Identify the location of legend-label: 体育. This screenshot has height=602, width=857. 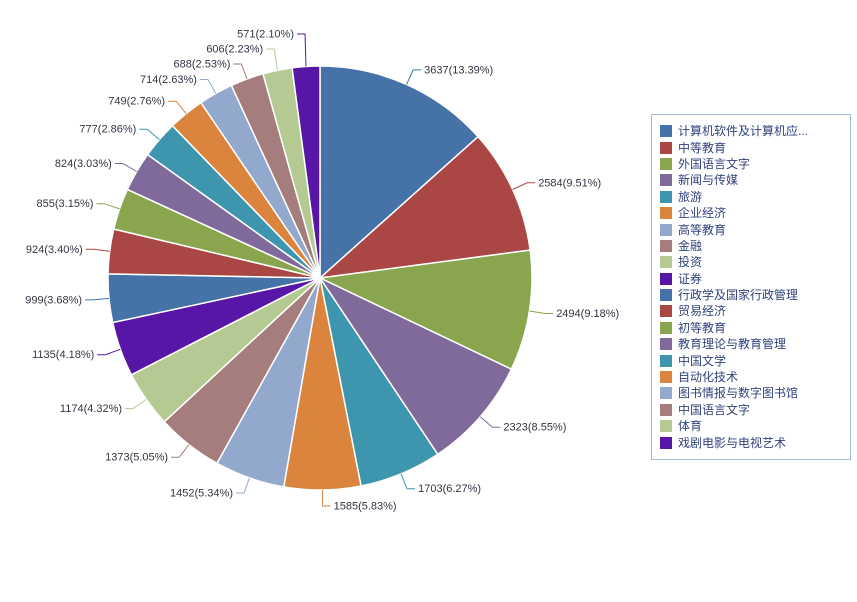
(690, 426).